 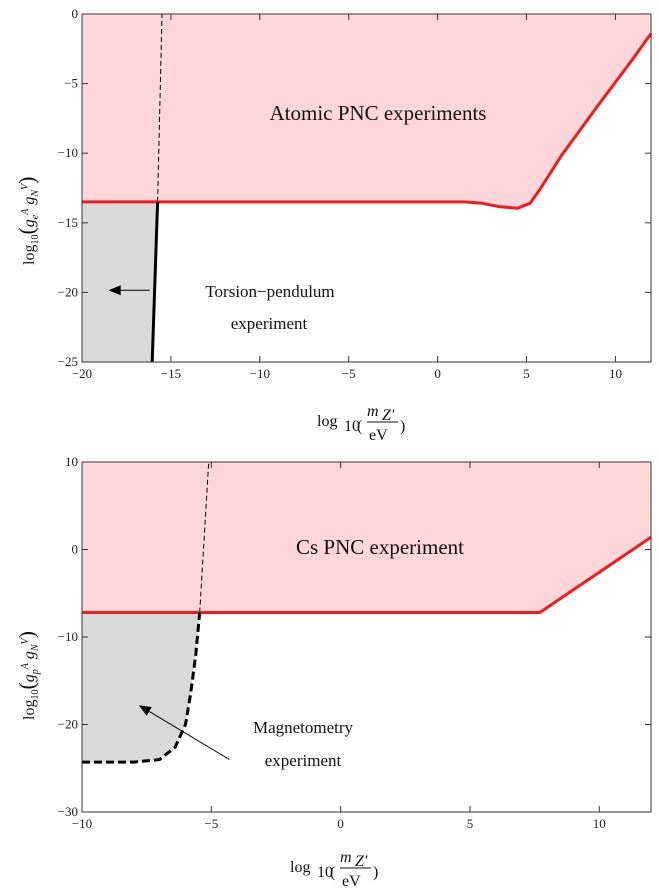 What do you see at coordinates (160, 107) in the screenshot?
I see `torsion-bound-extension` at bounding box center [160, 107].